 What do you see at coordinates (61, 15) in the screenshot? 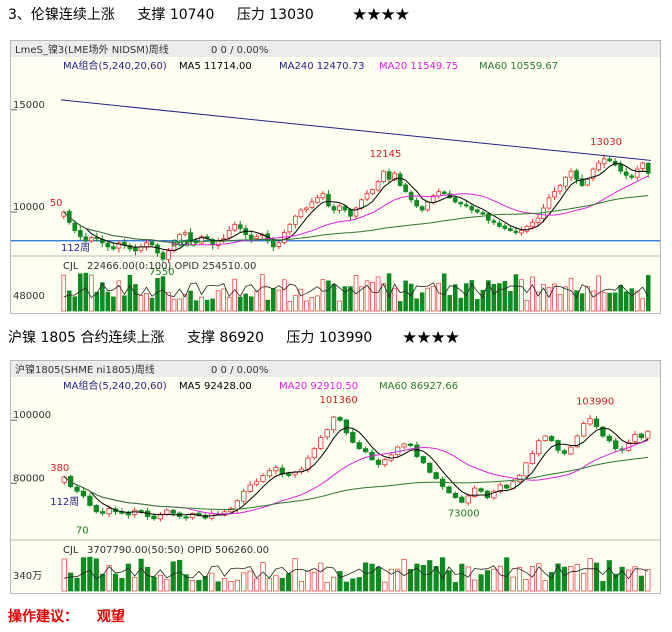
I see `headline-title: 3、伦镍连续上涨` at bounding box center [61, 15].